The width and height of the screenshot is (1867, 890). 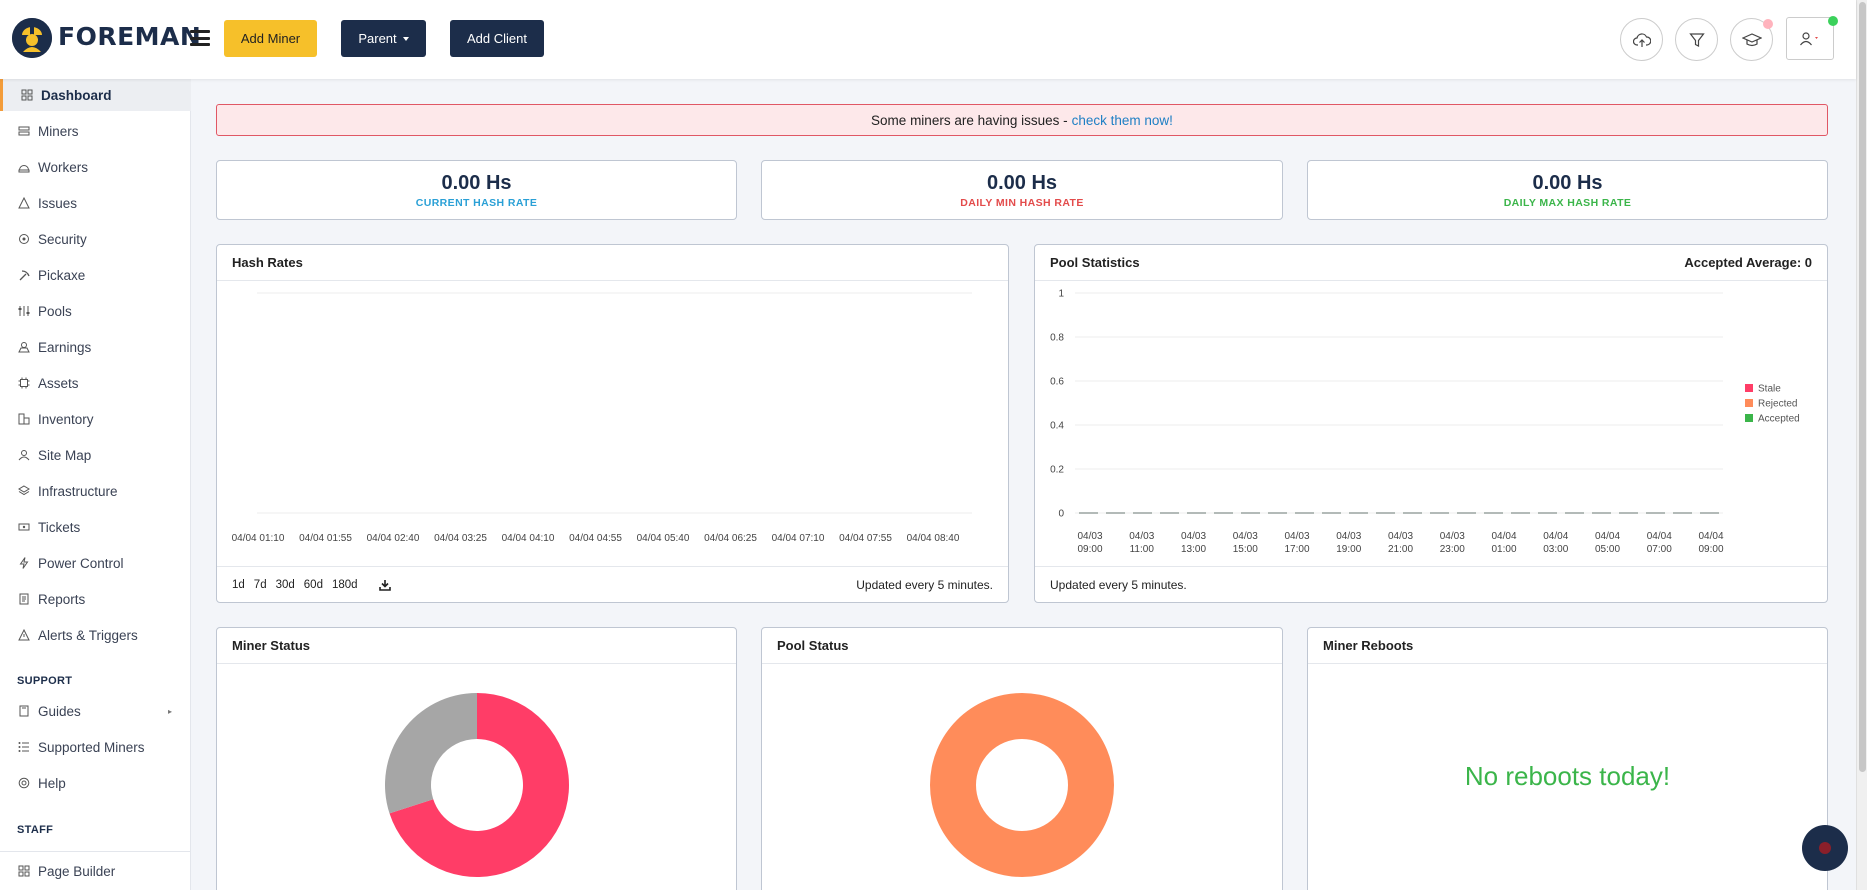 I want to click on hash-x-tick-label: 04/04 04:10, so click(x=528, y=538).